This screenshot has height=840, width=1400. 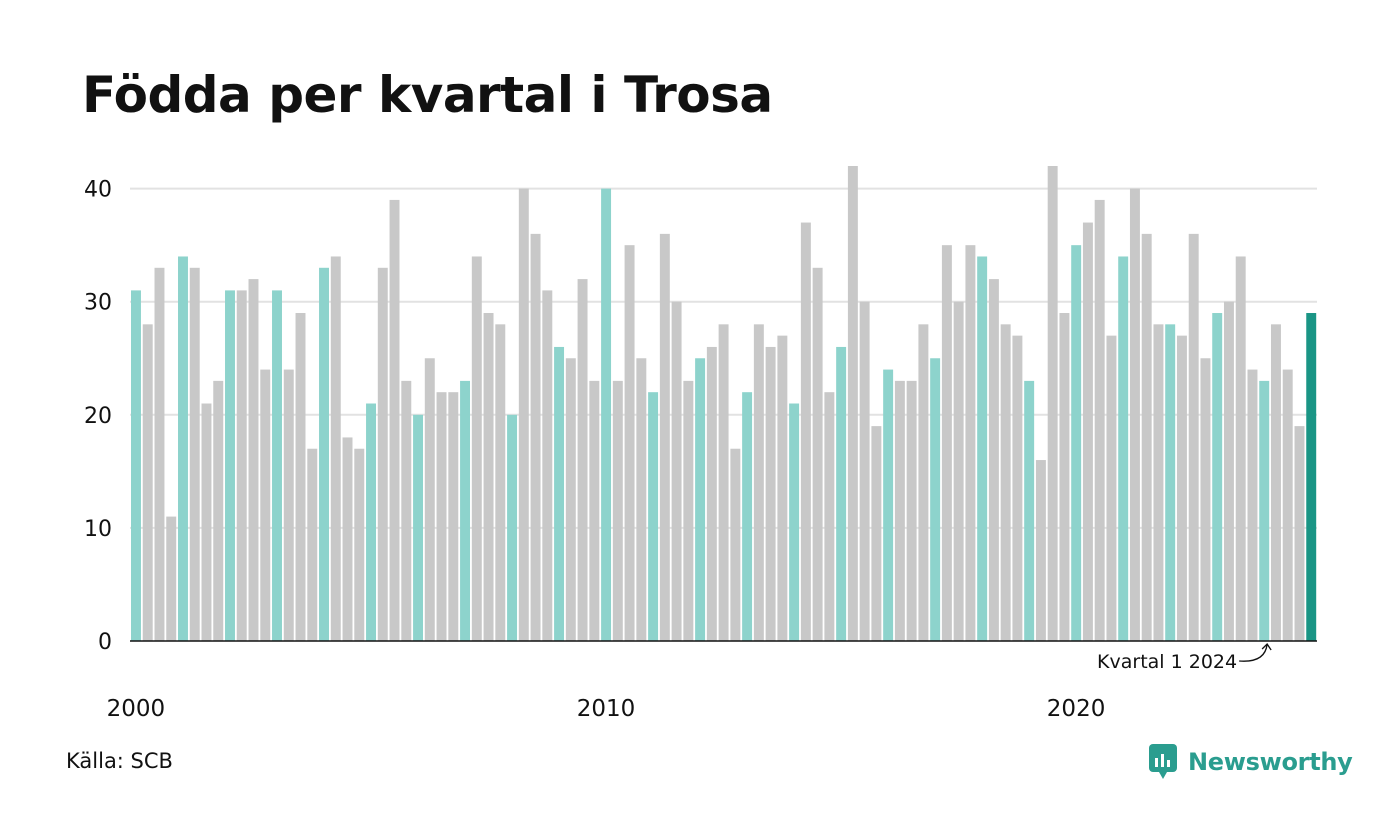 What do you see at coordinates (98, 416) in the screenshot?
I see `y-tick-label: 20` at bounding box center [98, 416].